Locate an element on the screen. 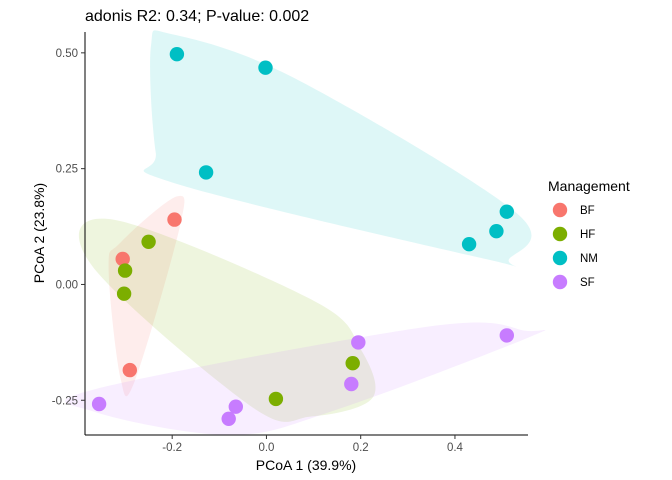 This screenshot has width=672, height=480. legend-title: Management is located at coordinates (589, 186).